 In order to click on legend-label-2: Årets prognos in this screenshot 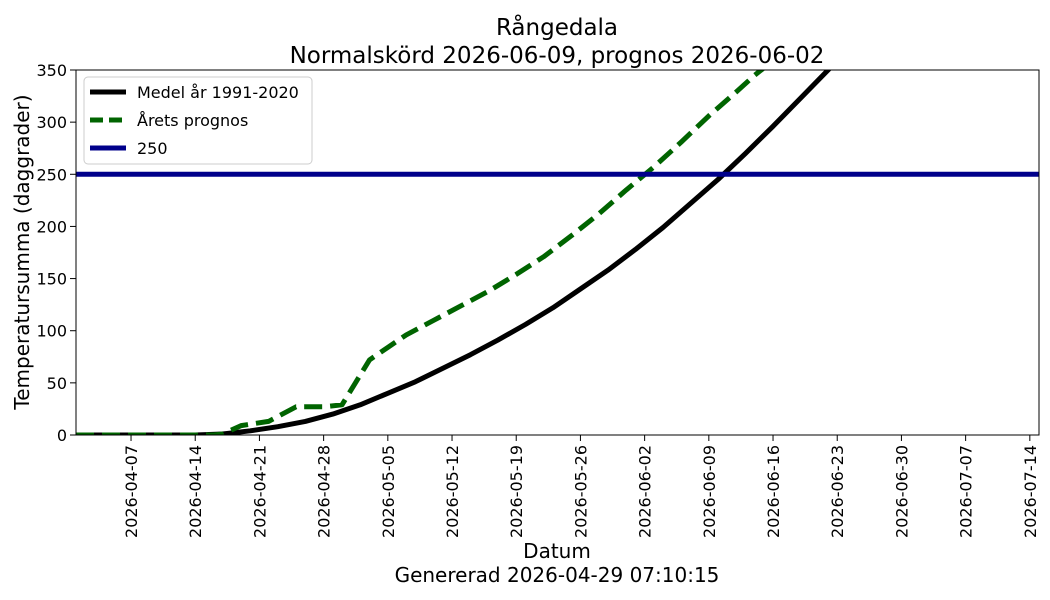, I will do `click(192, 120)`.